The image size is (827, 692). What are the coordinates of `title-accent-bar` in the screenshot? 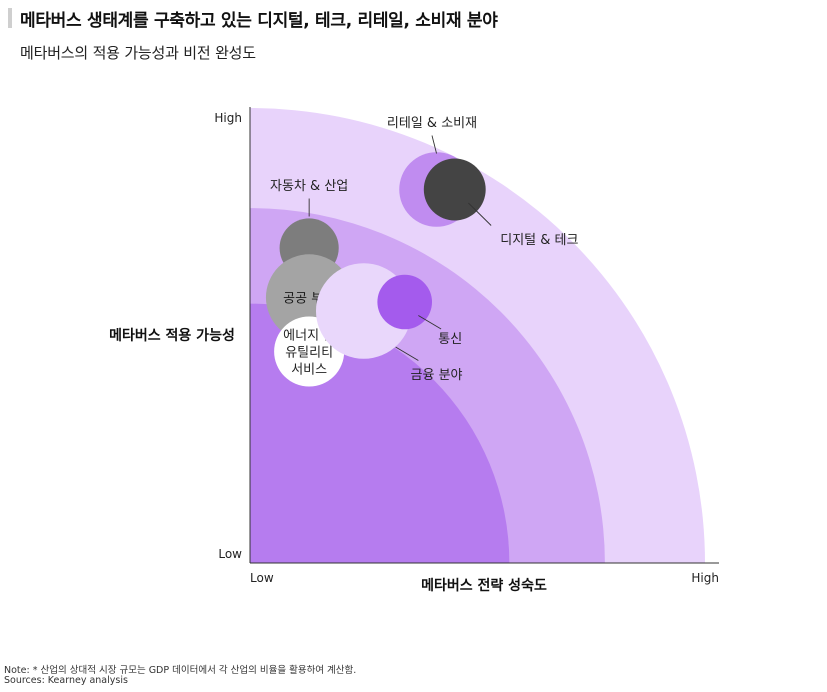 It's located at (10, 18).